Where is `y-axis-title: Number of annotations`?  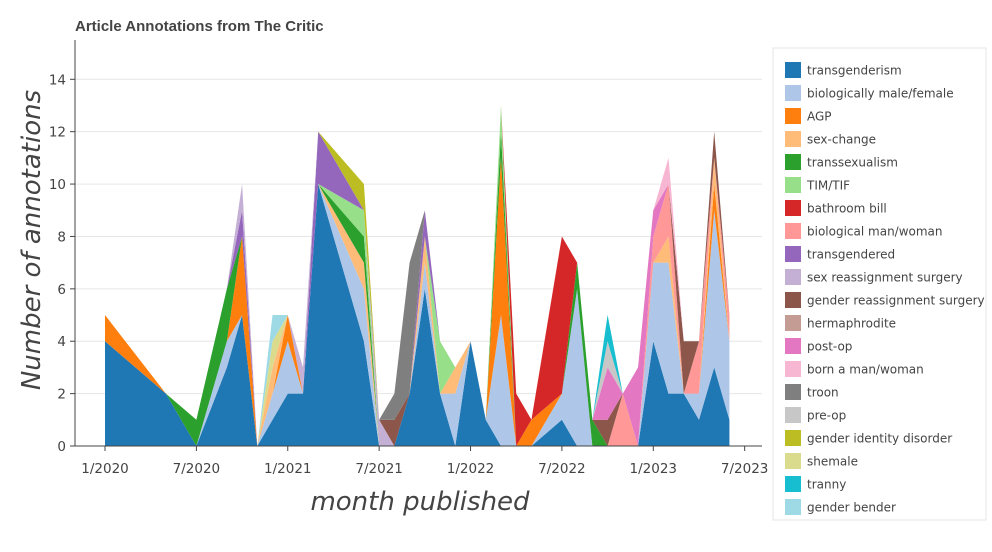 y-axis-title: Number of annotations is located at coordinates (32, 240).